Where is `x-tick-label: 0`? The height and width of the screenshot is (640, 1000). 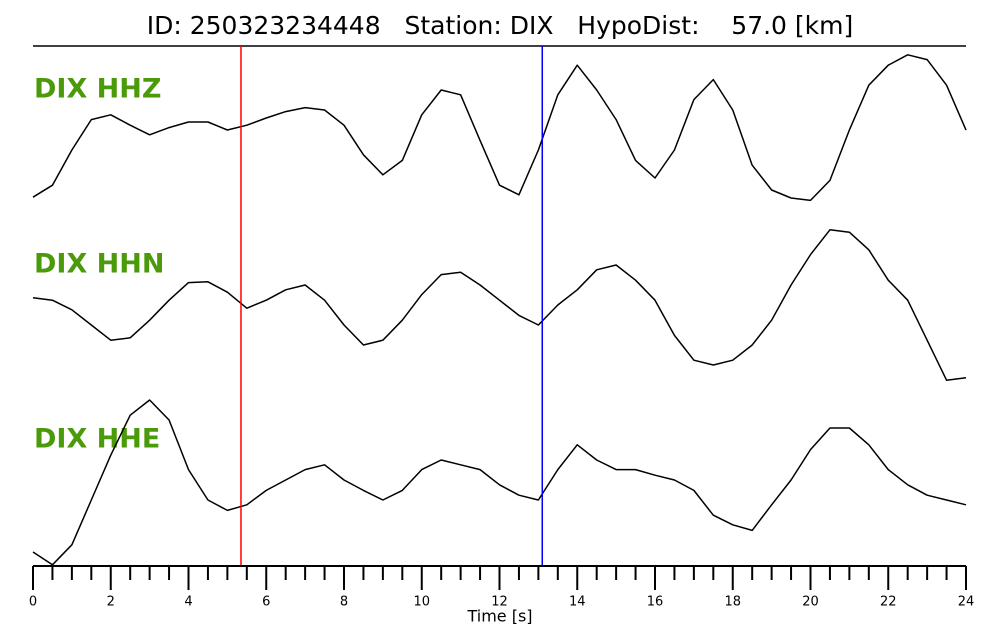 x-tick-label: 0 is located at coordinates (33, 602).